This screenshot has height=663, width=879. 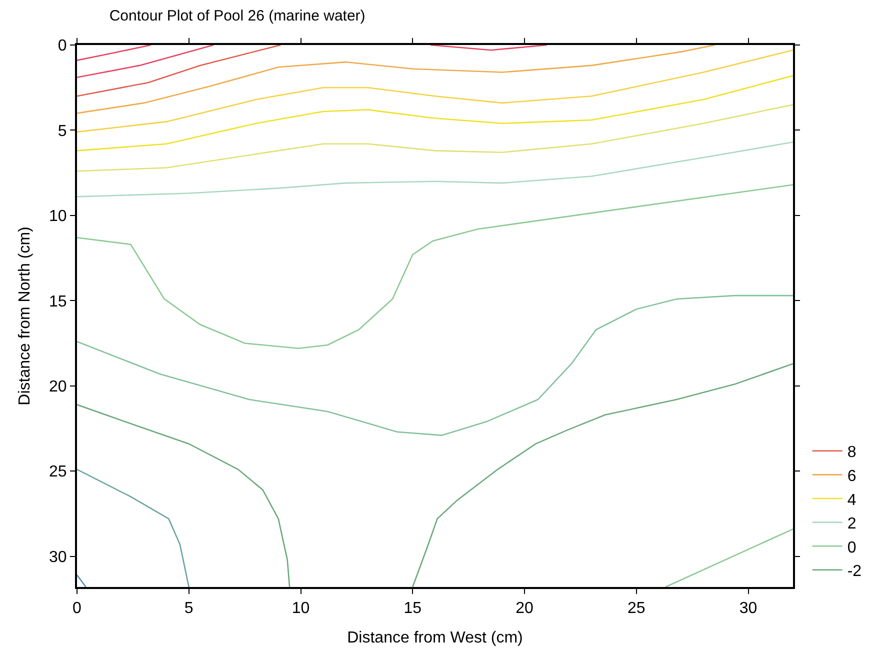 I want to click on y-tick-label: 20, so click(x=58, y=387).